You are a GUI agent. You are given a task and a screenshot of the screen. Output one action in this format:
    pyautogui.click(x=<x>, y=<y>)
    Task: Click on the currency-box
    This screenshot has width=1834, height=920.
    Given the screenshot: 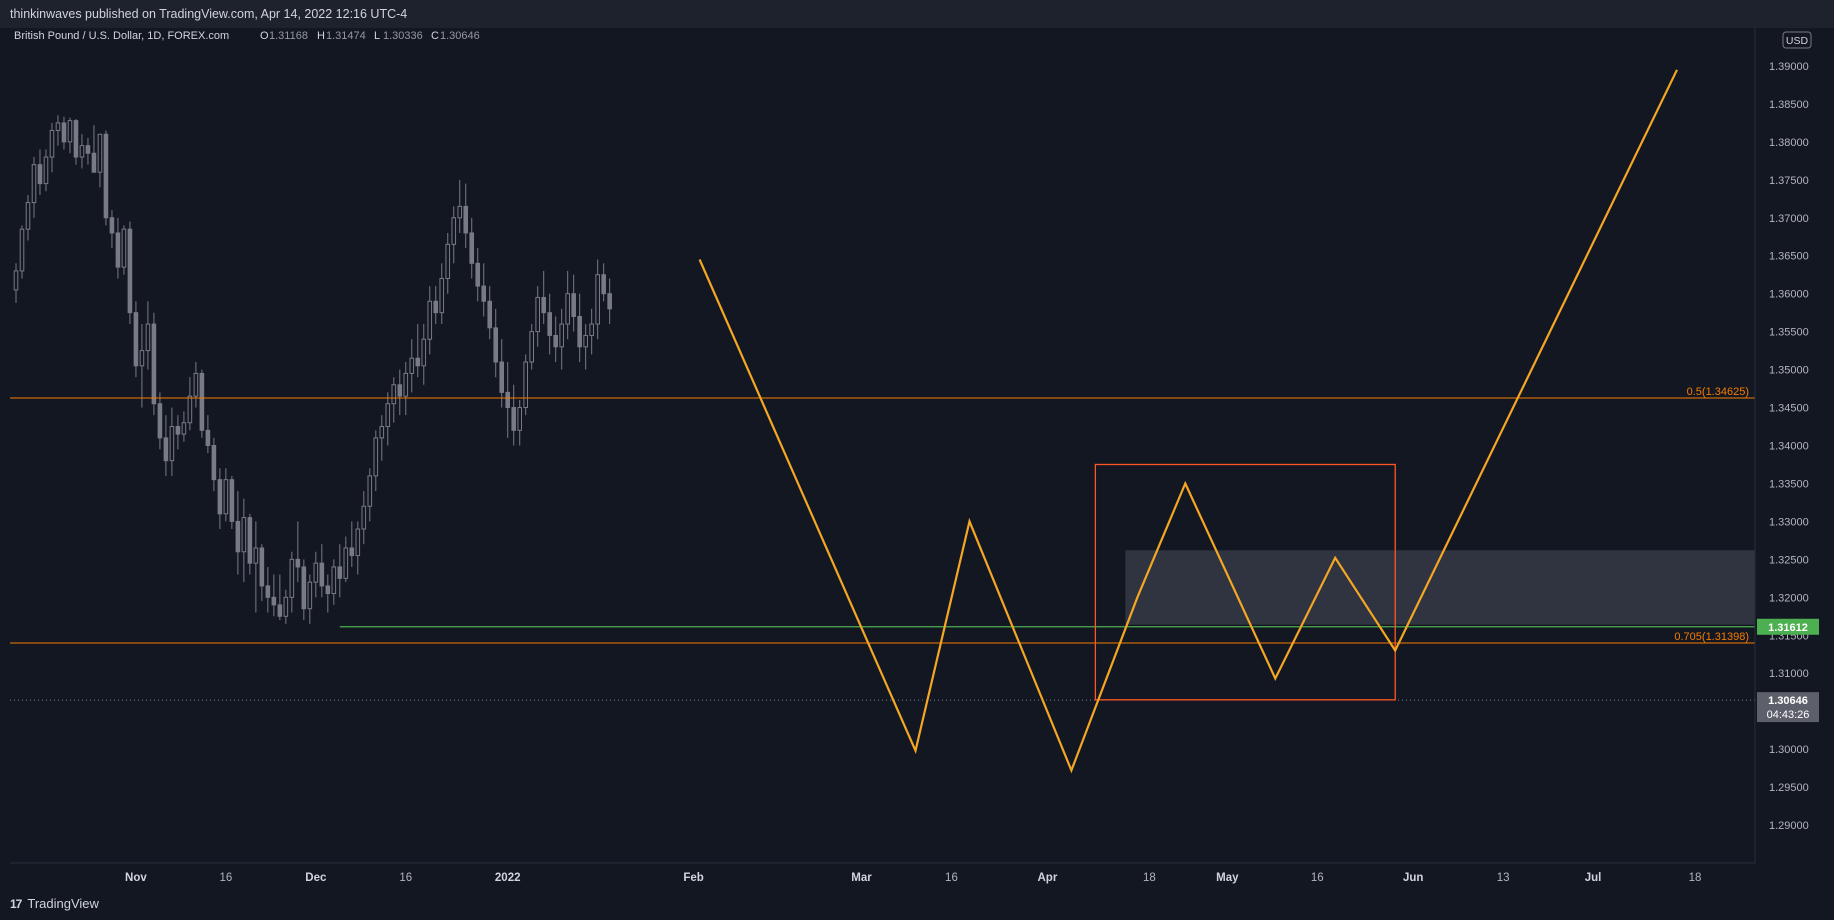 What is the action you would take?
    pyautogui.click(x=1797, y=40)
    